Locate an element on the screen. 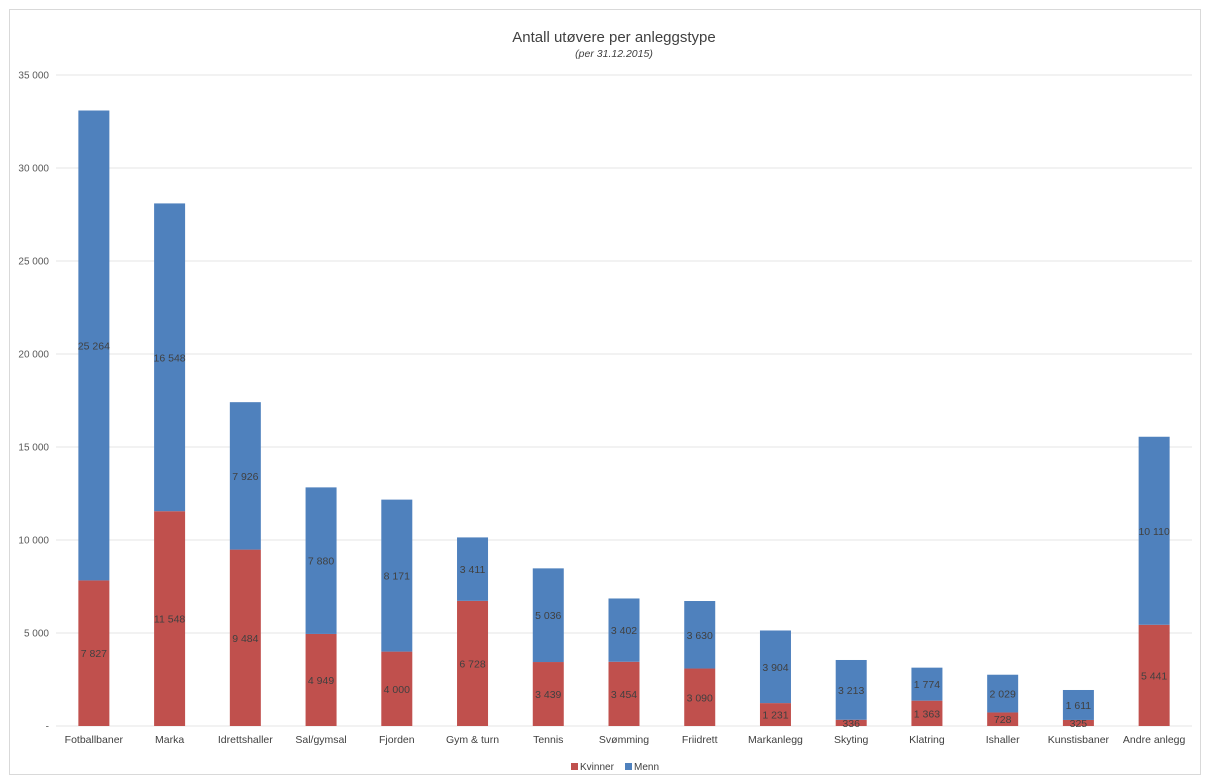  y-tick-label: 25 000 is located at coordinates (33, 262).